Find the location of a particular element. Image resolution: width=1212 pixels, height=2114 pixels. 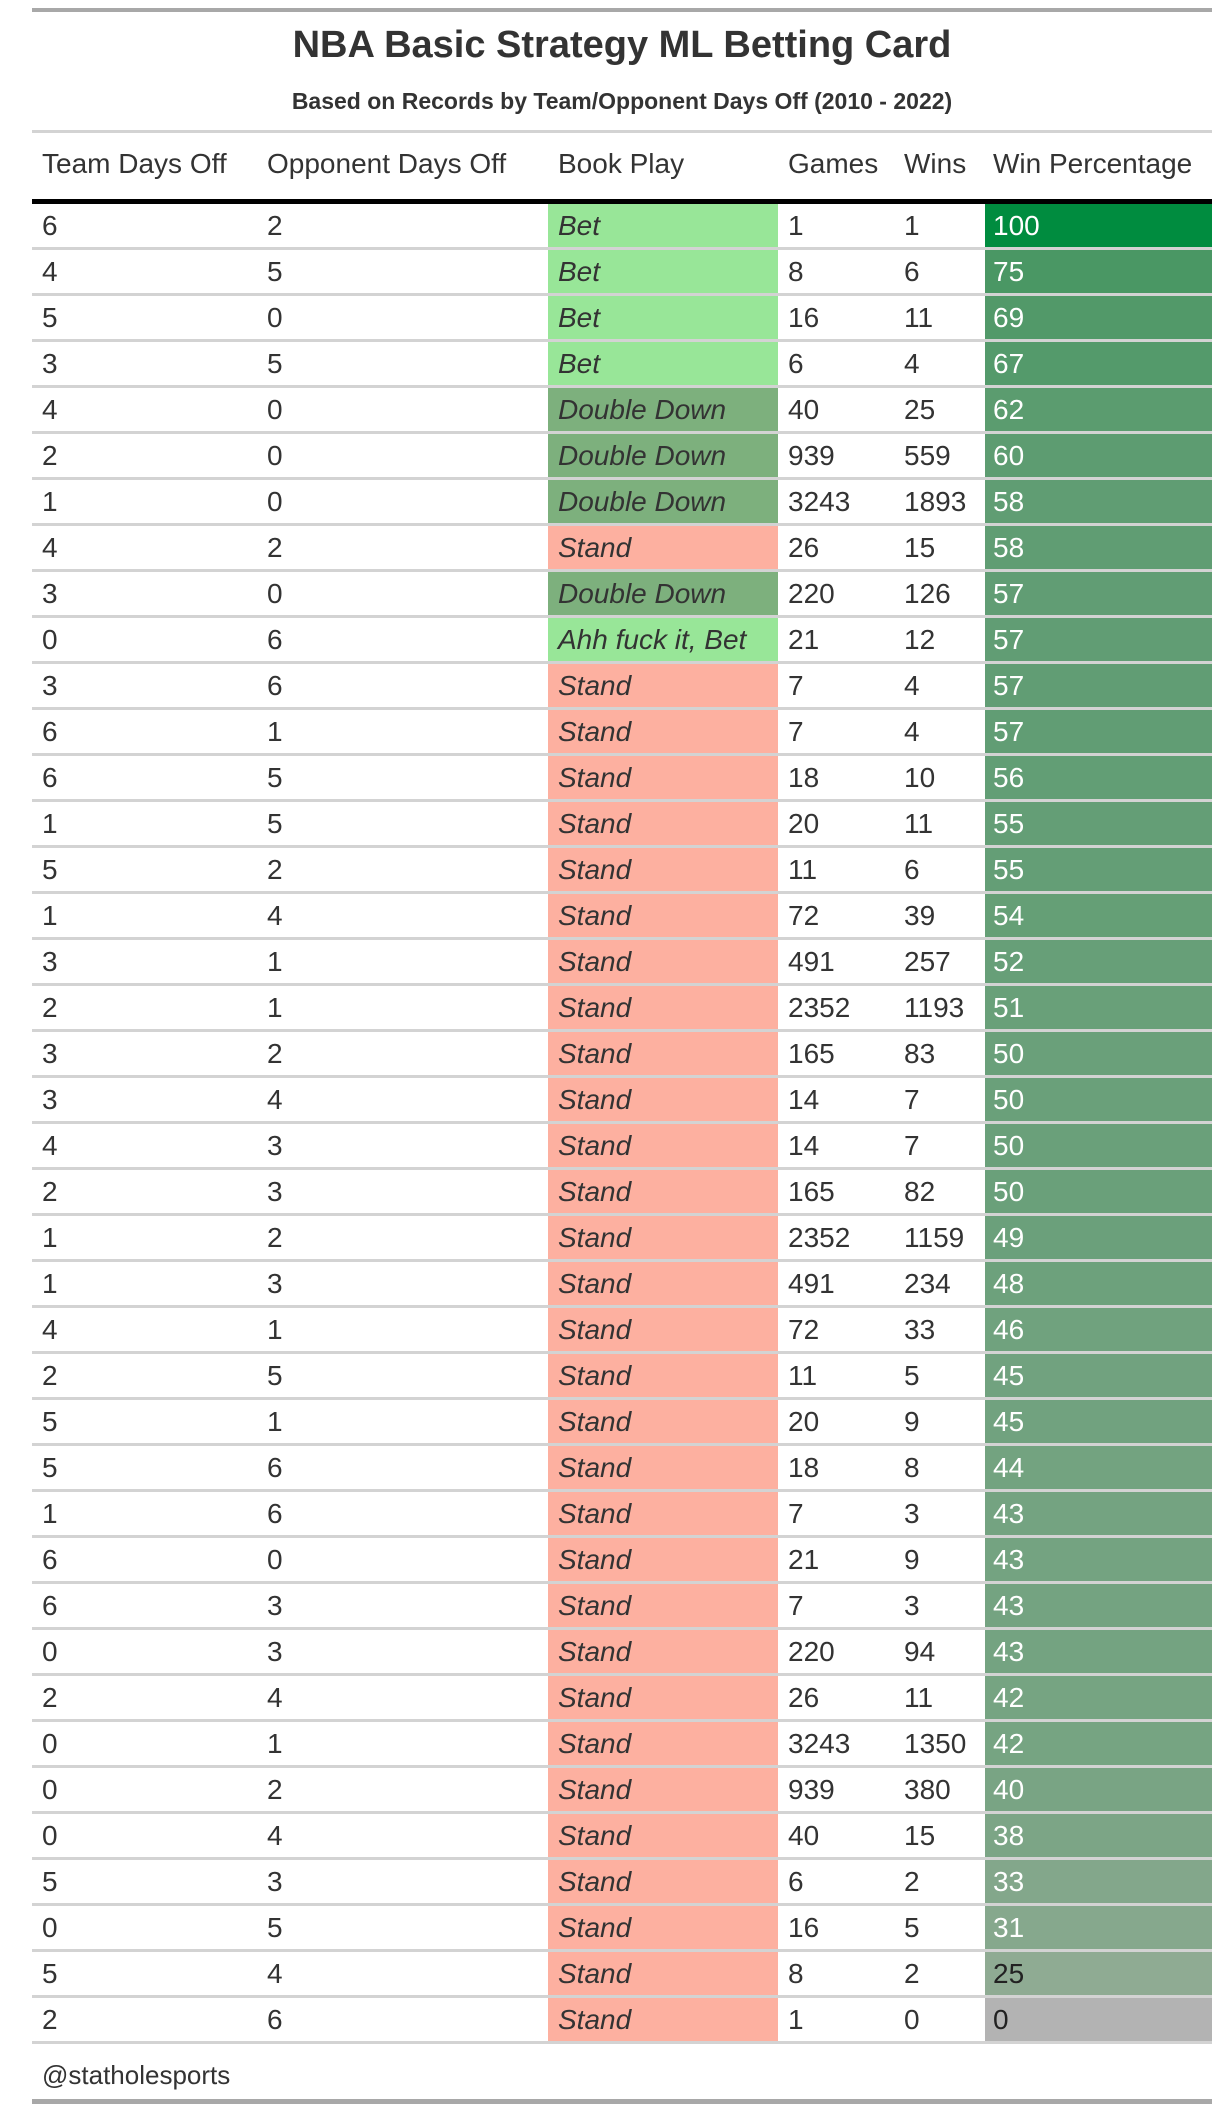

wins-cell: 6 is located at coordinates (912, 271).